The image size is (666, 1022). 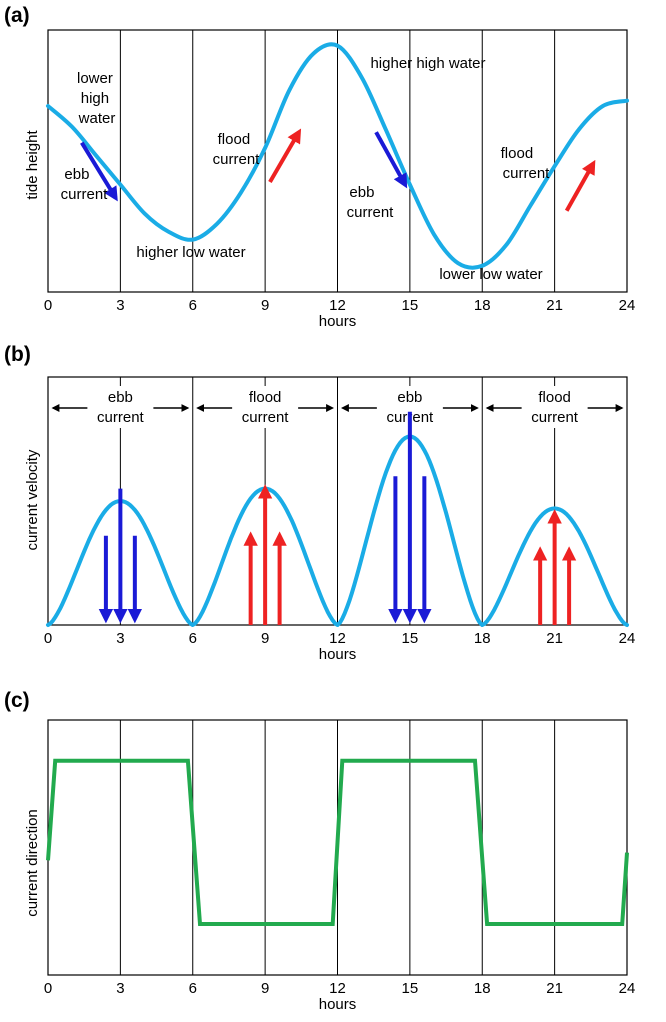 I want to click on panel-label-c: (c), so click(x=17, y=700).